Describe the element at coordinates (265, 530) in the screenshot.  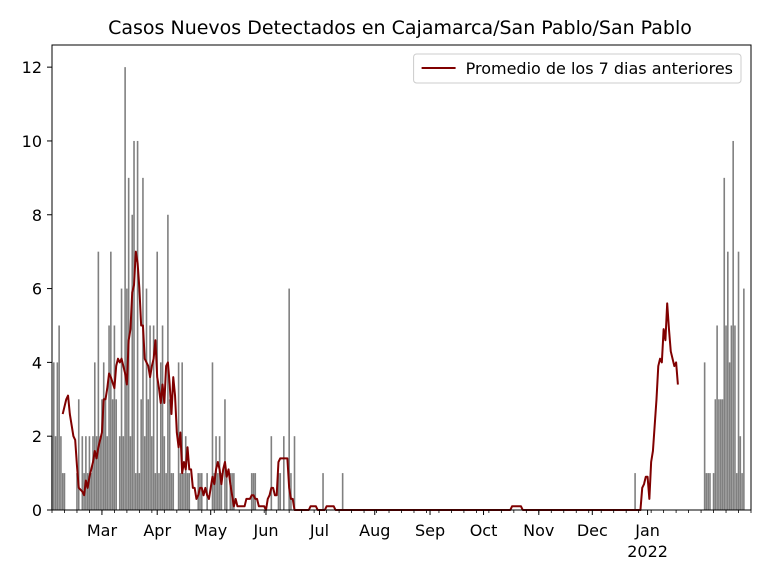
I see `x-tick-label: Jun` at that location.